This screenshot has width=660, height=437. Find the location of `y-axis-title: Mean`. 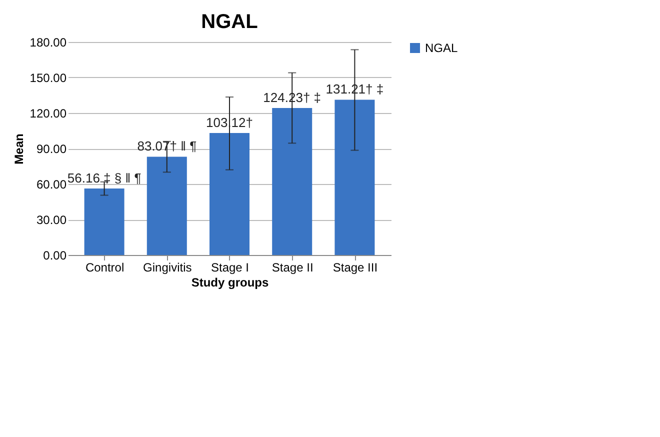

y-axis-title: Mean is located at coordinates (19, 149).